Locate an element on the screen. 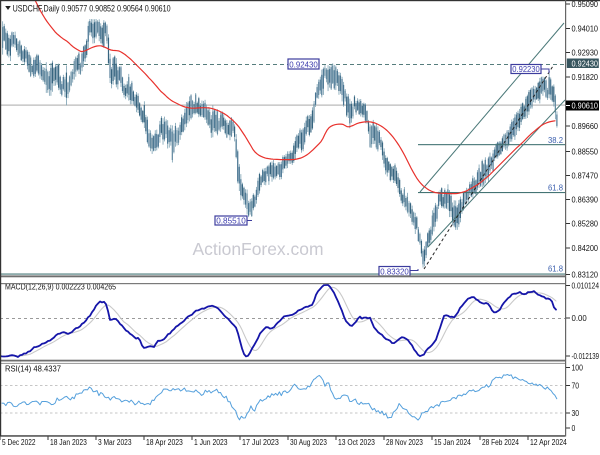 This screenshot has height=455, width=600. svg-text: 0.89660 is located at coordinates (585, 126).